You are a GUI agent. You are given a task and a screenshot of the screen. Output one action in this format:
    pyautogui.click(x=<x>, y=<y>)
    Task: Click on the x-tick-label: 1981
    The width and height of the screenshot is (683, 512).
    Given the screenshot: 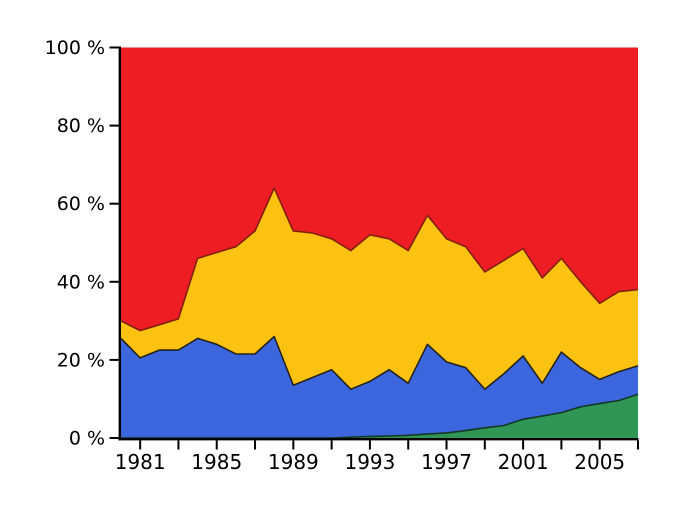 What is the action you would take?
    pyautogui.click(x=140, y=462)
    